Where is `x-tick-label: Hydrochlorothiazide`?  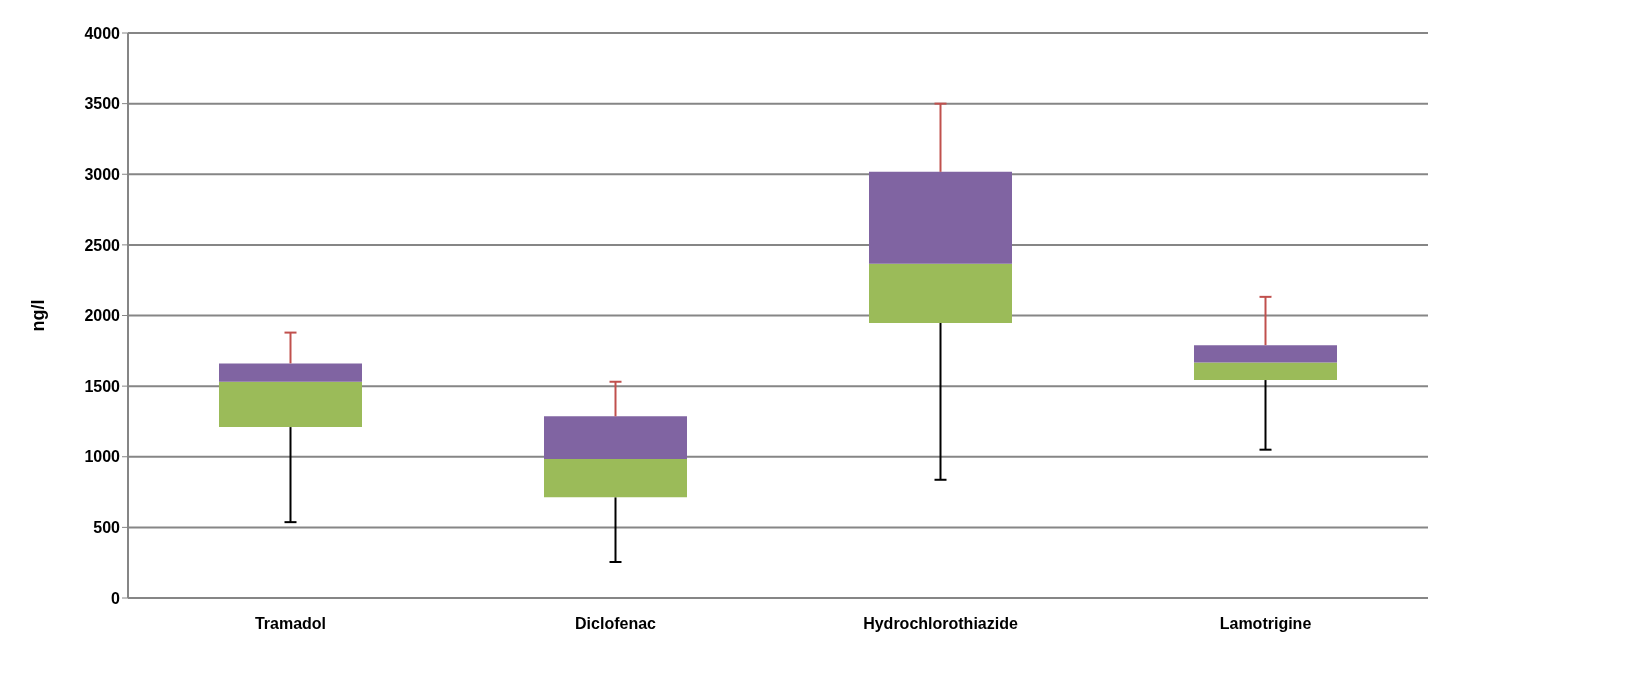 x-tick-label: Hydrochlorothiazide is located at coordinates (940, 624).